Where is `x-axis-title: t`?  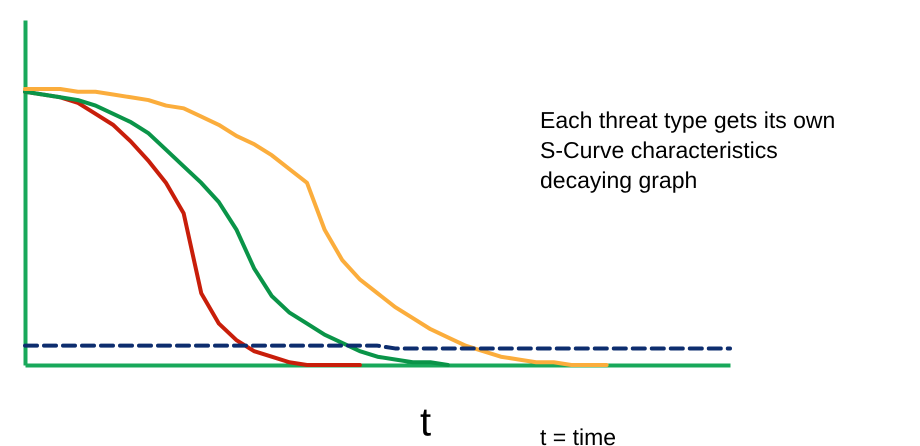
x-axis-title: t is located at coordinates (426, 422).